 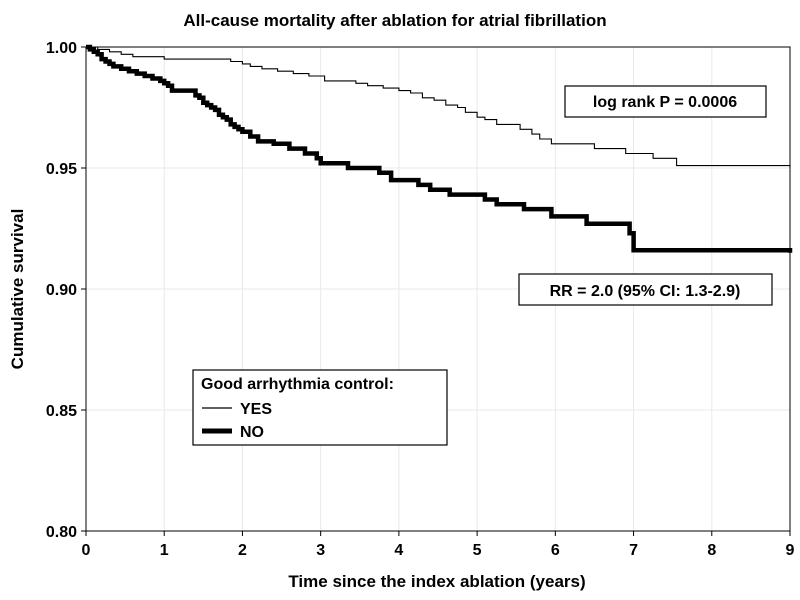 I want to click on rr-text: RR = 2.0 (95% CI: 1.3-2.9), so click(x=645, y=291).